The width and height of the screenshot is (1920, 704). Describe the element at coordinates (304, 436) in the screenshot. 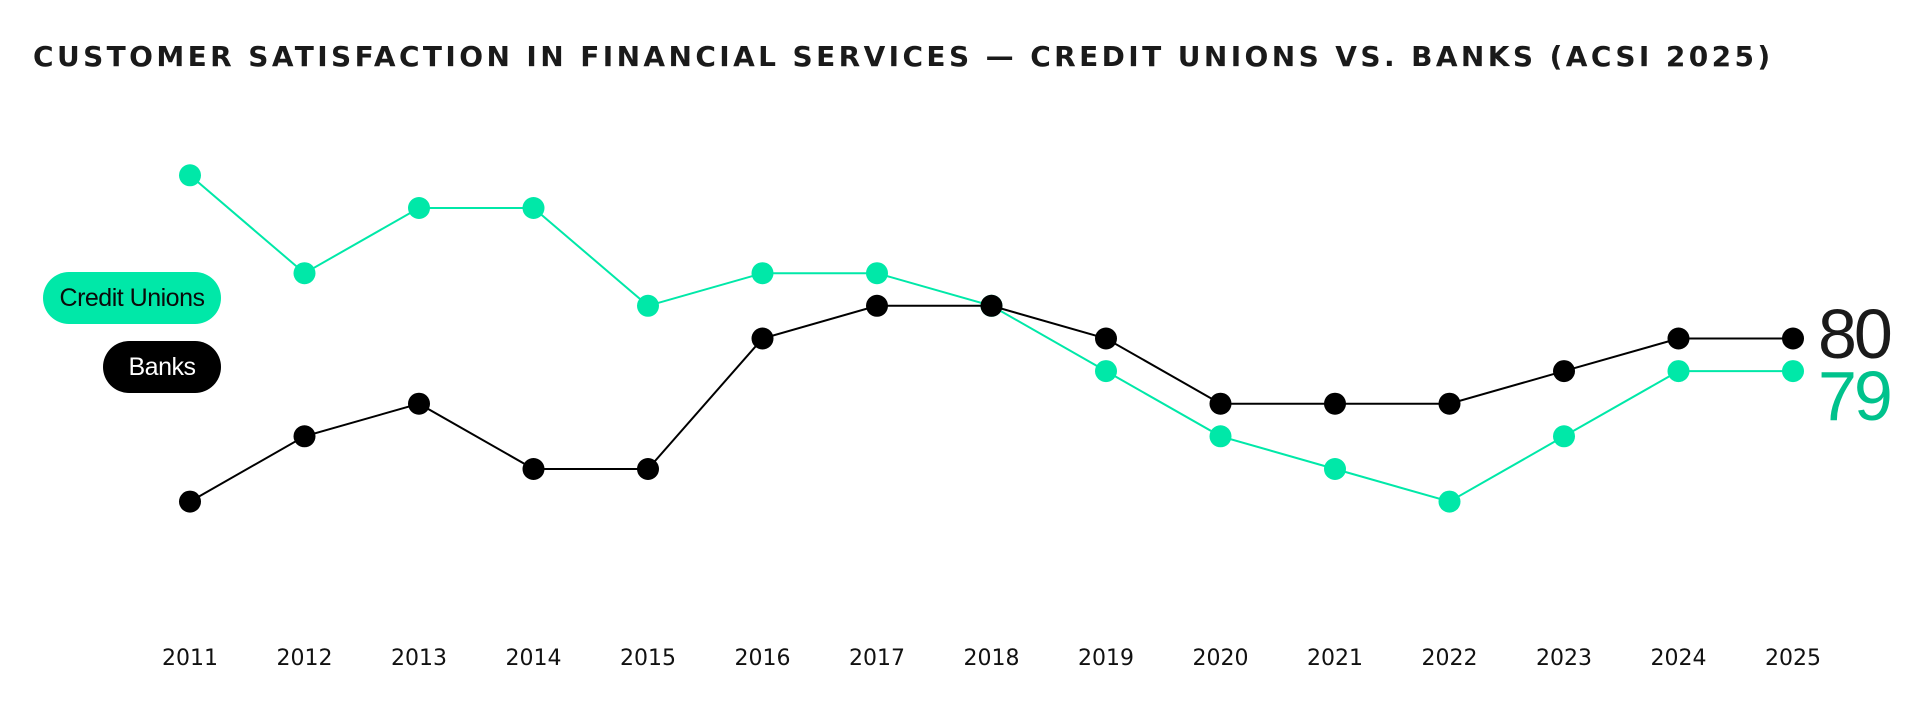

I see `data-point-banks-2012` at that location.